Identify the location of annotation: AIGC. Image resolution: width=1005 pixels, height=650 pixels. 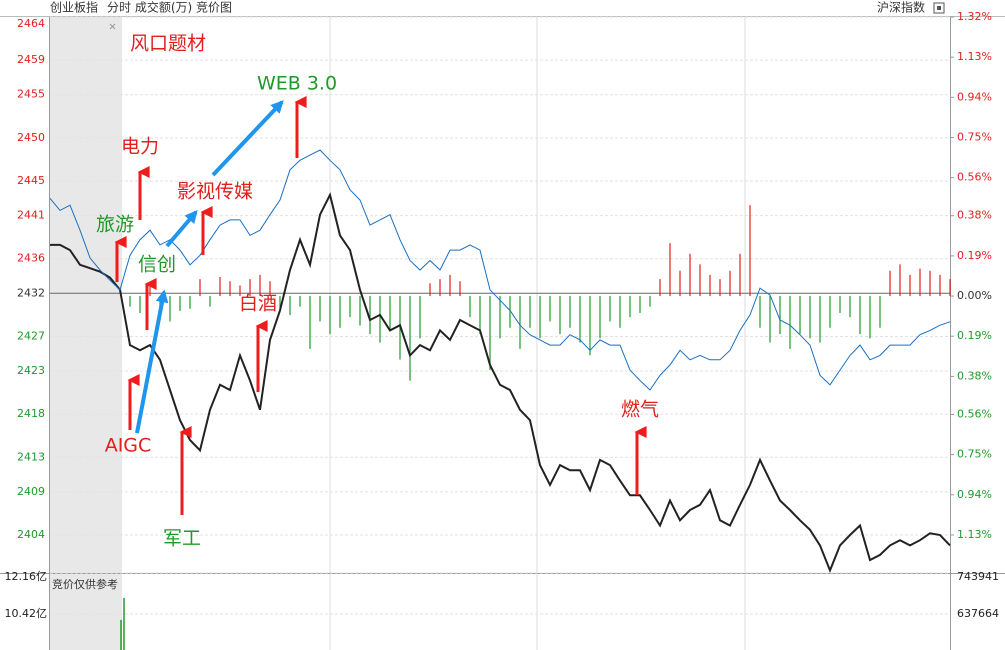
(128, 446).